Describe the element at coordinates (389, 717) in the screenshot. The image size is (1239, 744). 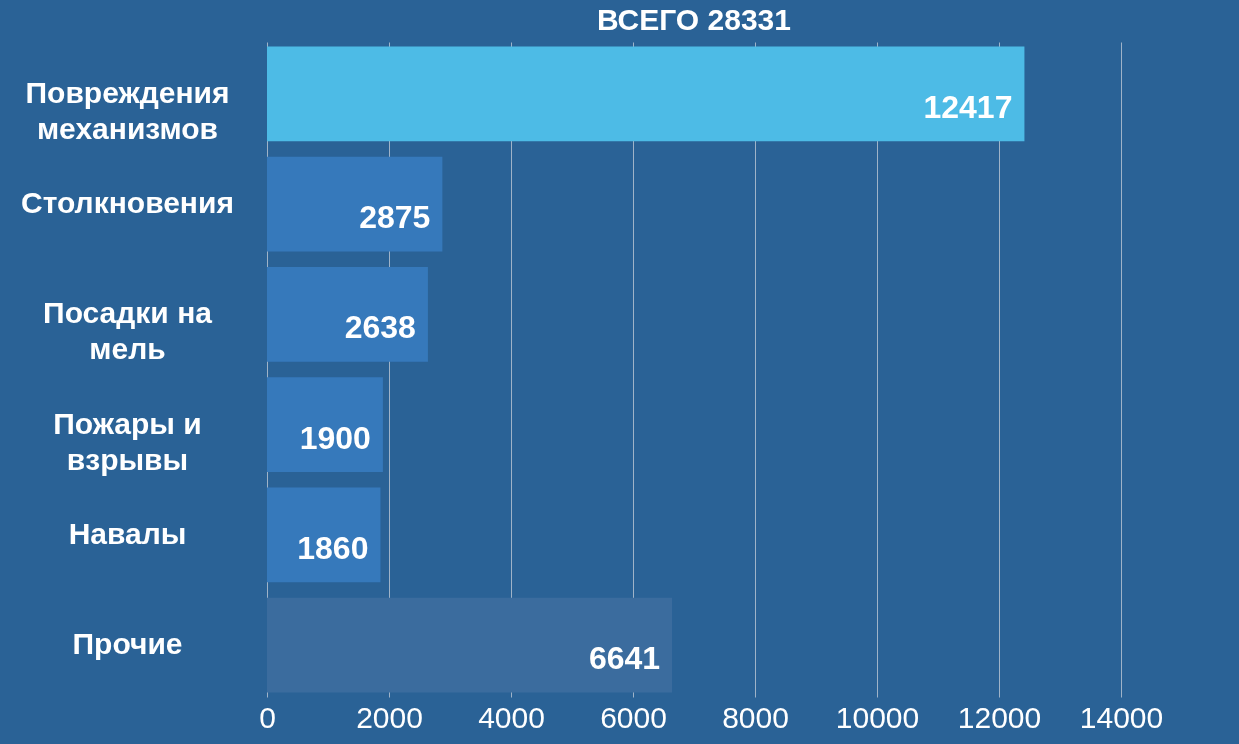
I see `x-tick-label: 2000` at that location.